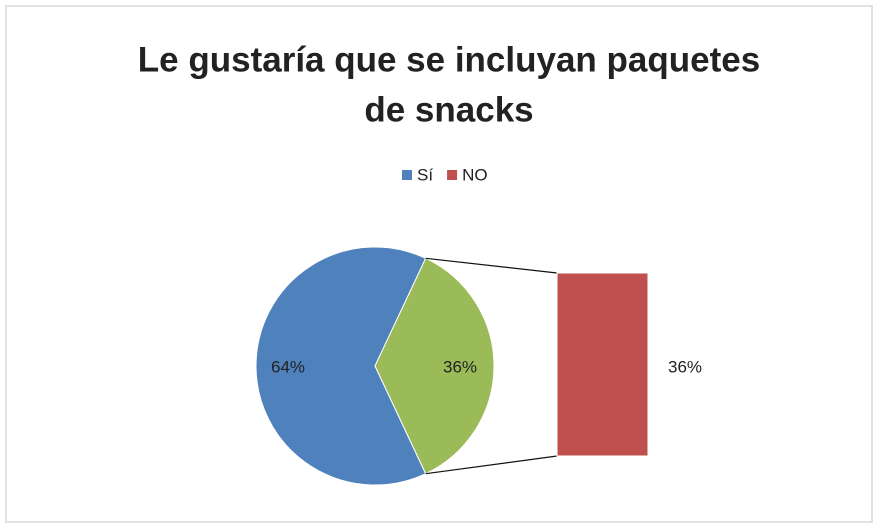 Image resolution: width=879 pixels, height=530 pixels. What do you see at coordinates (288, 366) in the screenshot?
I see `data-label: 64%` at bounding box center [288, 366].